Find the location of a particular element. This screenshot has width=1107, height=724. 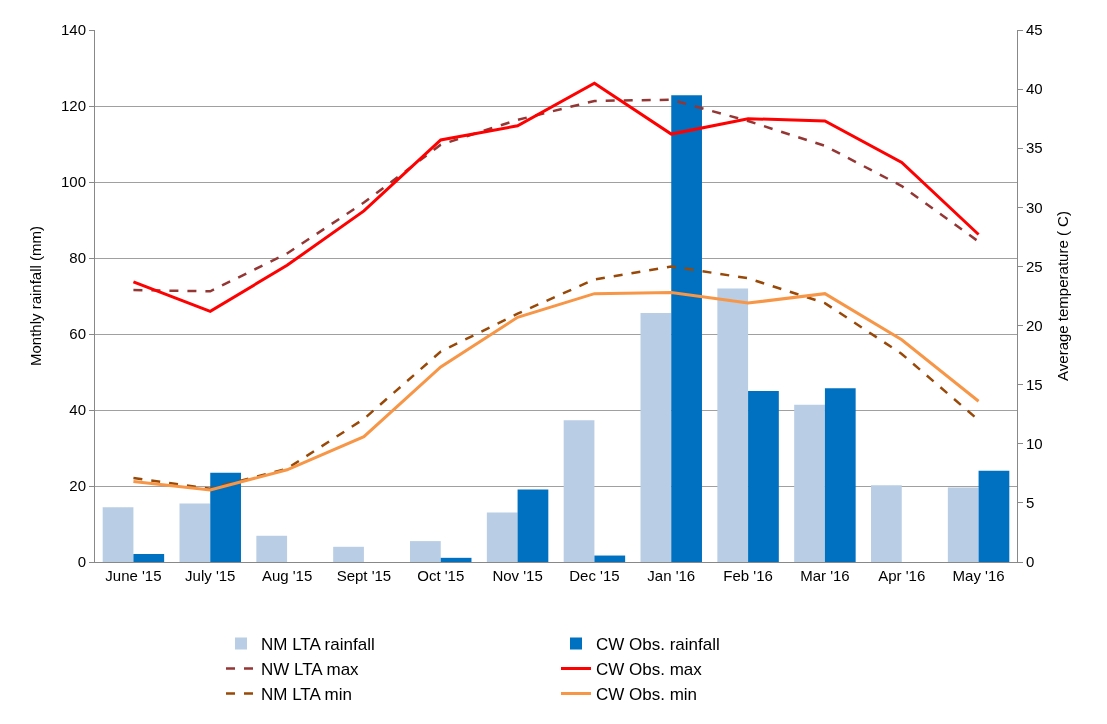

y-tick-label: 140 is located at coordinates (73, 30).